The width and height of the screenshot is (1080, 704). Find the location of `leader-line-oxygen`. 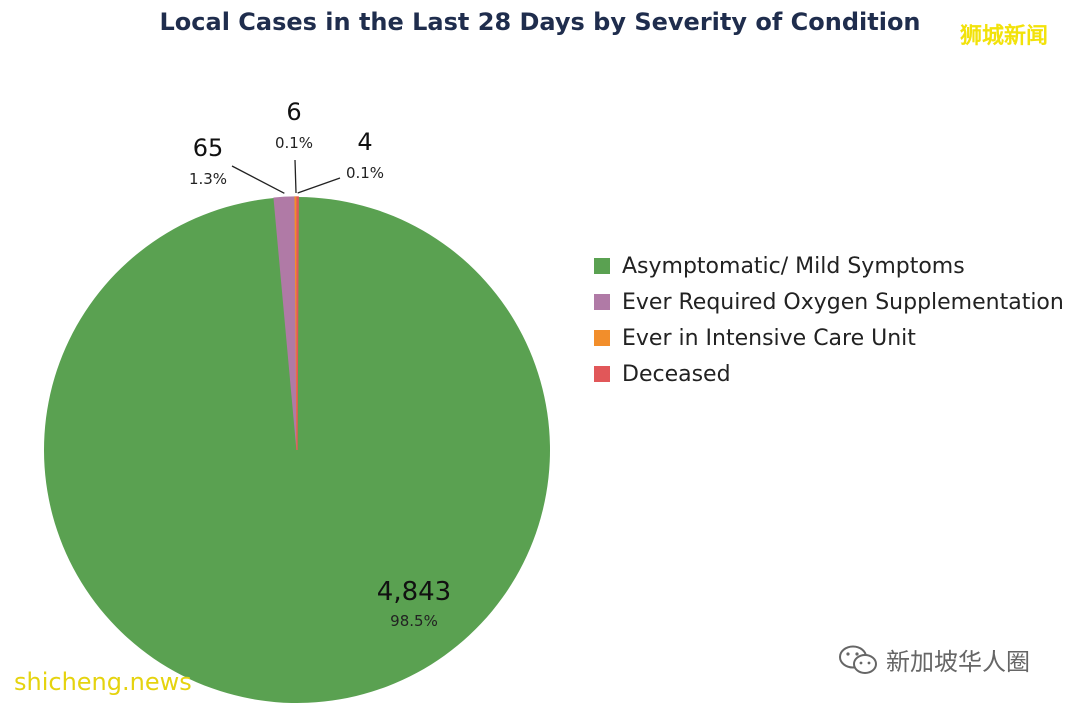

leader-line-oxygen is located at coordinates (258, 179).